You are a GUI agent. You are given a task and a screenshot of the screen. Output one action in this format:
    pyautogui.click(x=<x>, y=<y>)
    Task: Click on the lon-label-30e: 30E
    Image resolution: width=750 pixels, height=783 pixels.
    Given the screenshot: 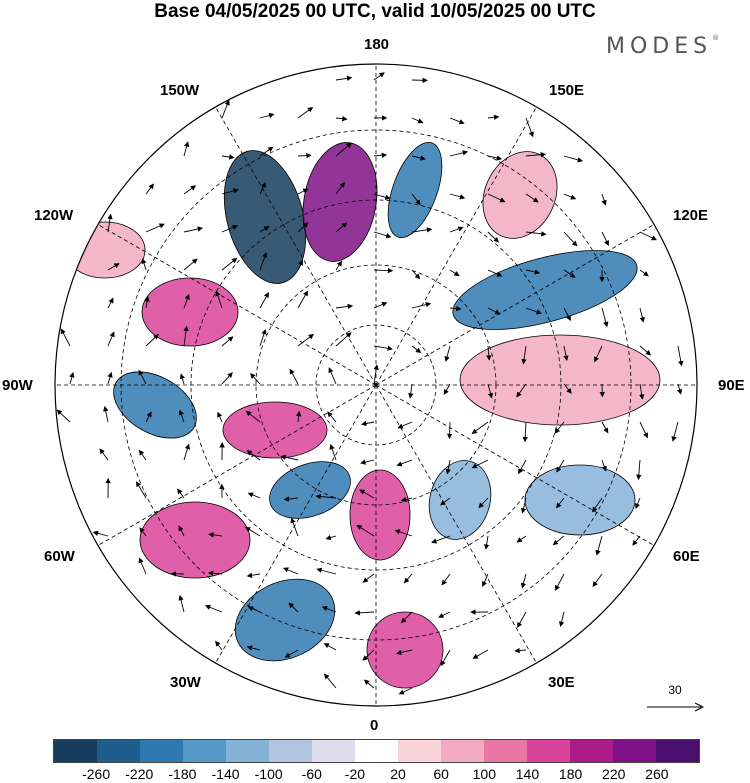 What is the action you would take?
    pyautogui.click(x=561, y=682)
    